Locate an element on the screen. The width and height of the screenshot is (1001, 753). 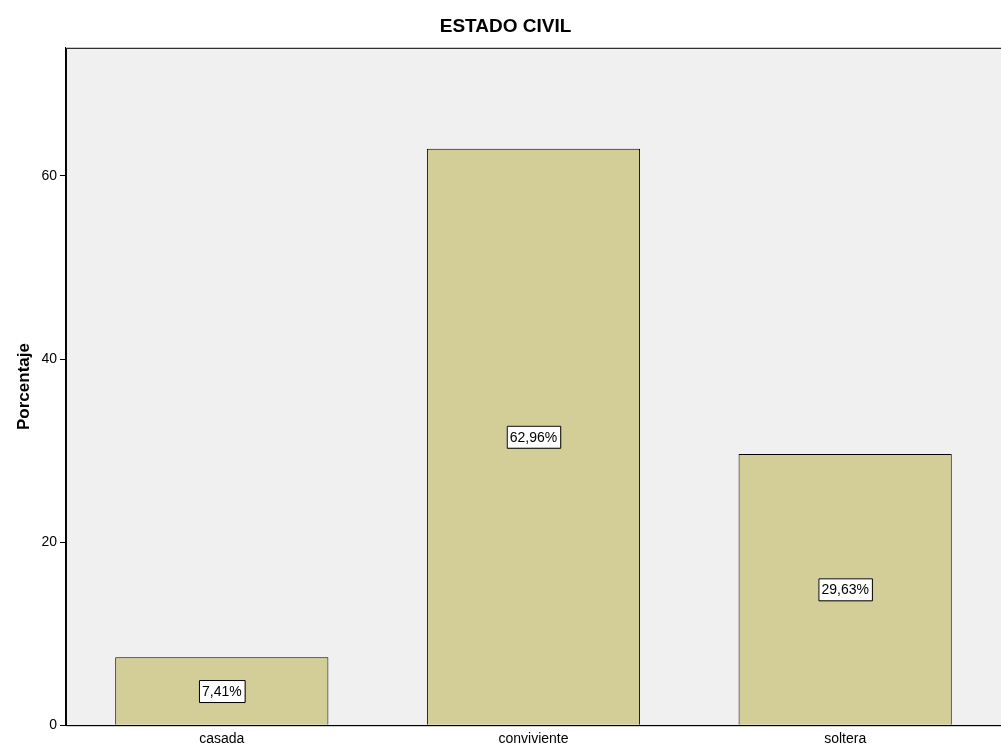
y-axis-title: Porcentaje is located at coordinates (23, 386).